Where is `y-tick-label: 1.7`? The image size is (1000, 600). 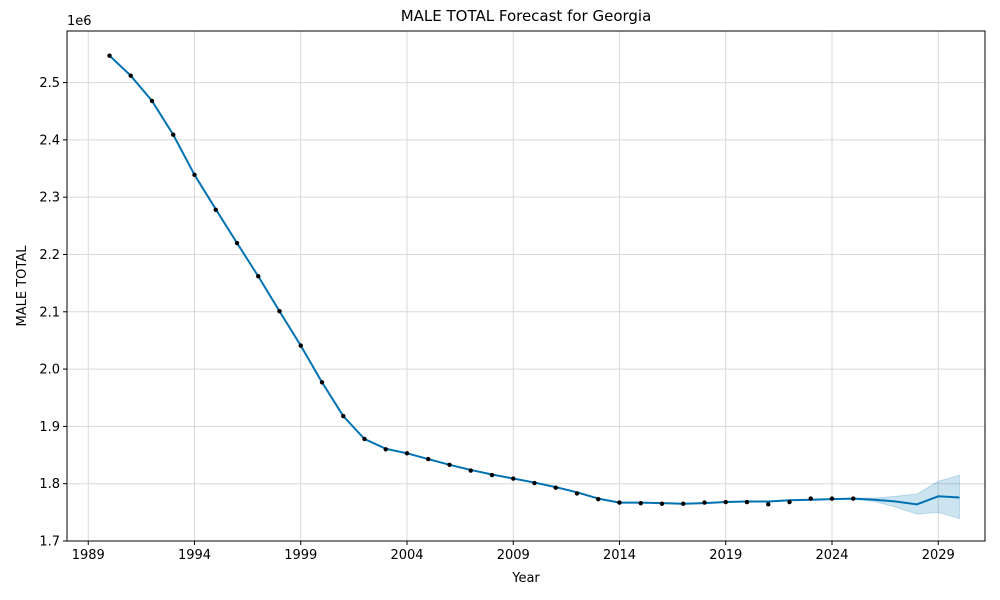 y-tick-label: 1.7 is located at coordinates (49, 542).